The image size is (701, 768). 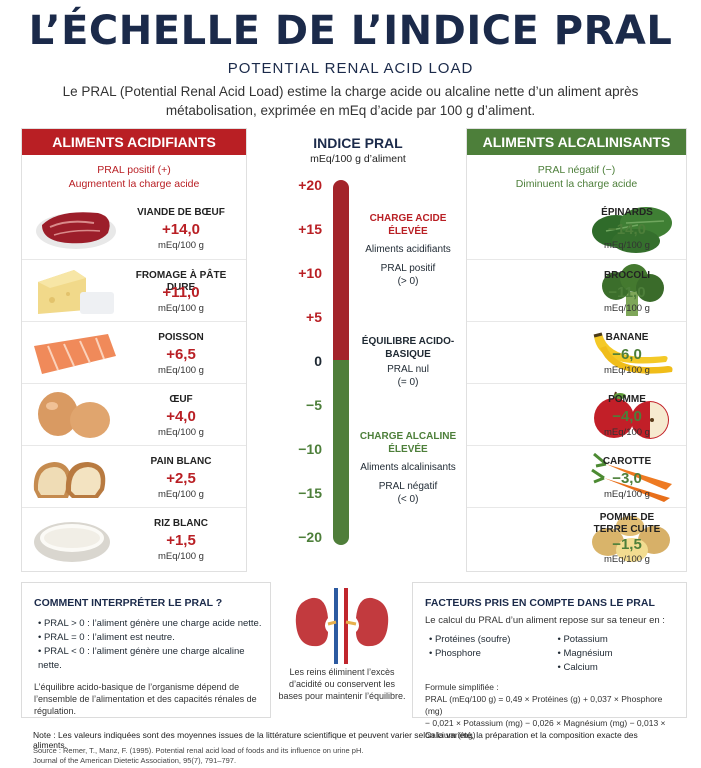 I want to click on acid-panel-heading: ALIMENTS ACIDIFIANTS, so click(x=134, y=142).